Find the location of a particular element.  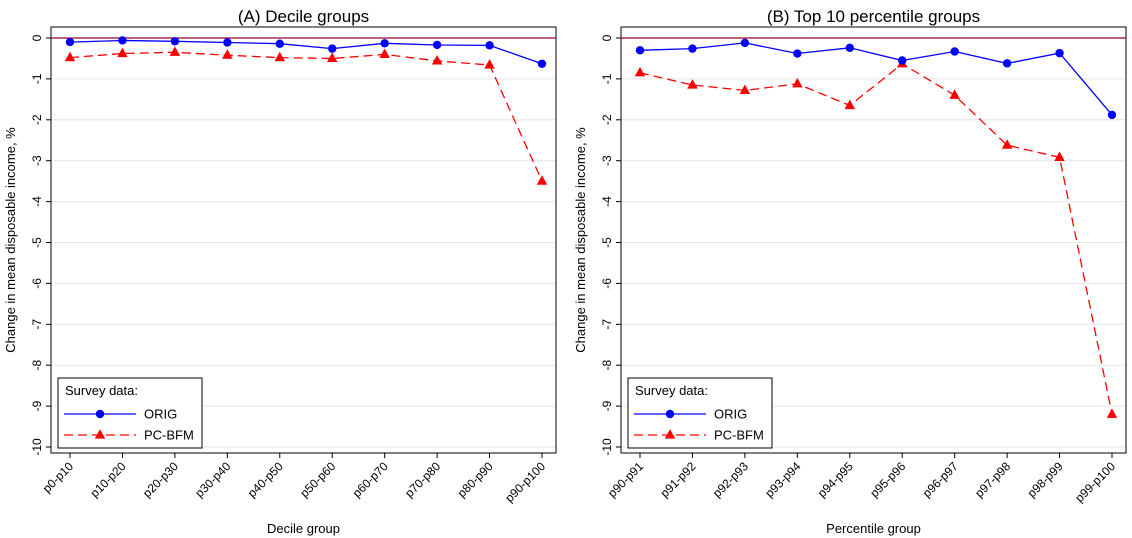

x-tick-label: p30-p40 is located at coordinates (212, 479).